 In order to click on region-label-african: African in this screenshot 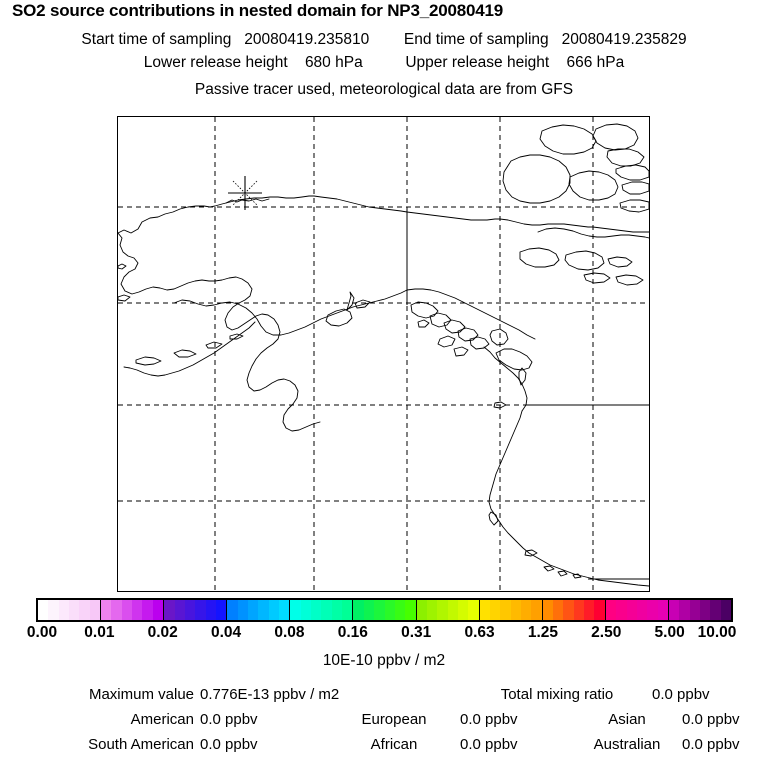, I will do `click(394, 744)`.